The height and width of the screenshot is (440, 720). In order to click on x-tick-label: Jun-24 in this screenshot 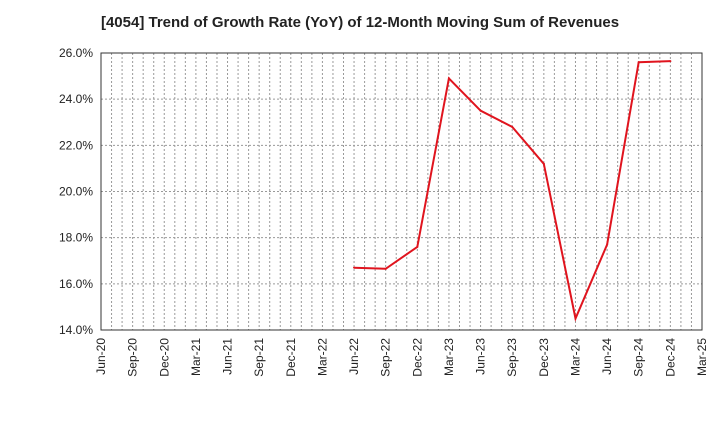, I will do `click(607, 356)`.